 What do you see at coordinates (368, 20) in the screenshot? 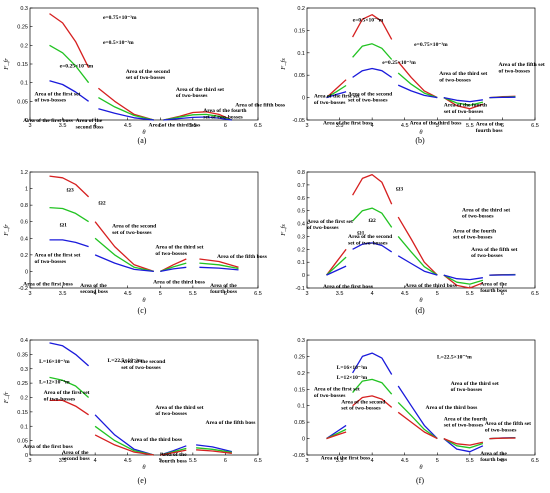
I see `annotation-label: e=0.5×10⁻³m` at bounding box center [368, 20].